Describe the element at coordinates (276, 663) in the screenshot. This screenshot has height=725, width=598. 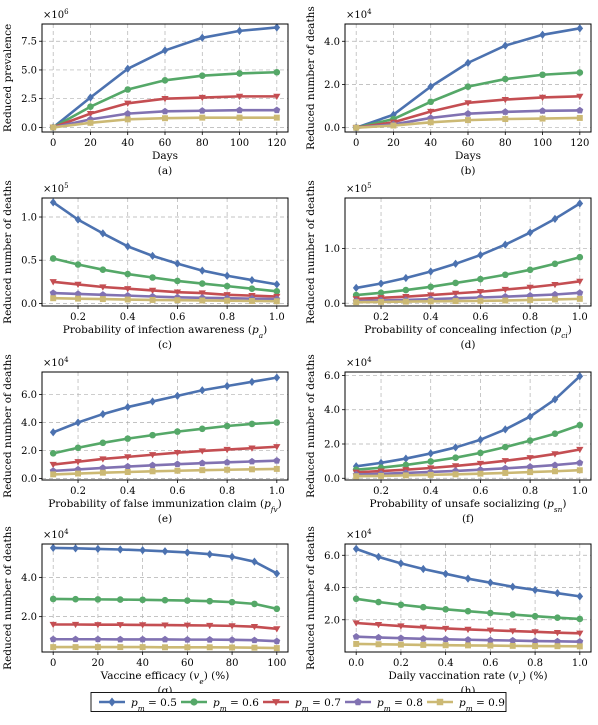
I see `x-tick-label: 100` at that location.